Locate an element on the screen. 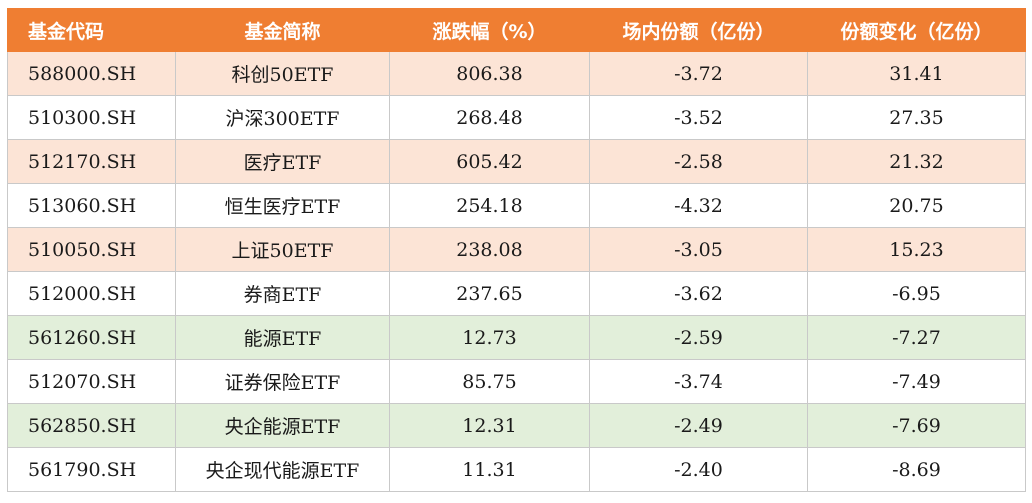 This screenshot has height=503, width=1032. fund-name-cell: 上证50ETF is located at coordinates (282, 249).